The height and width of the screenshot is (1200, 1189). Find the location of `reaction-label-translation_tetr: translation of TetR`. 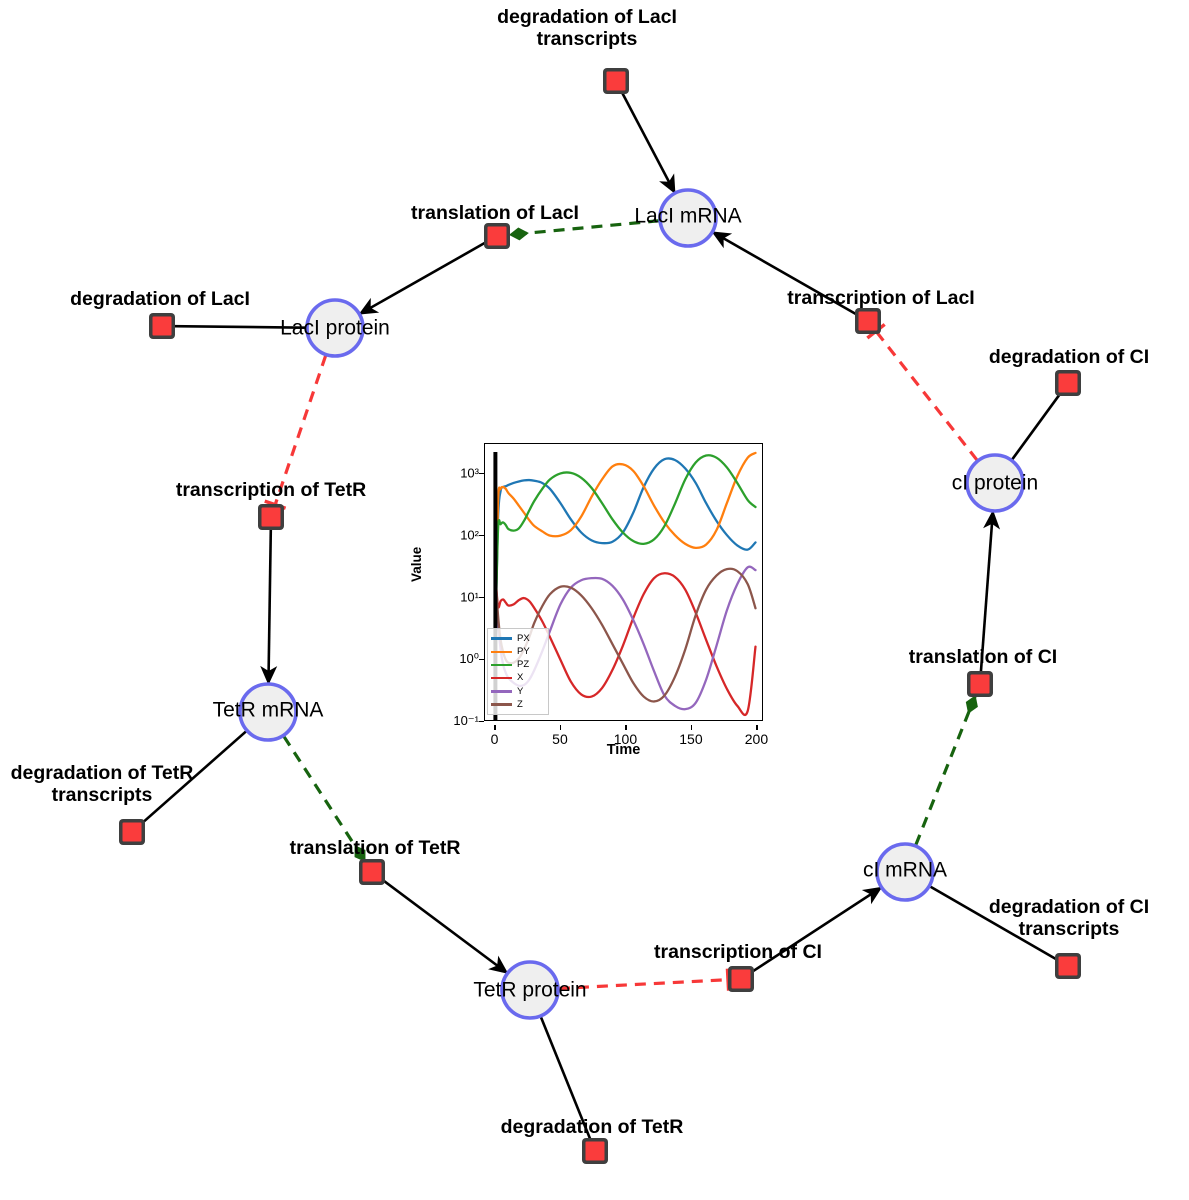

reaction-label-translation_tetr: translation of TetR is located at coordinates (375, 848).